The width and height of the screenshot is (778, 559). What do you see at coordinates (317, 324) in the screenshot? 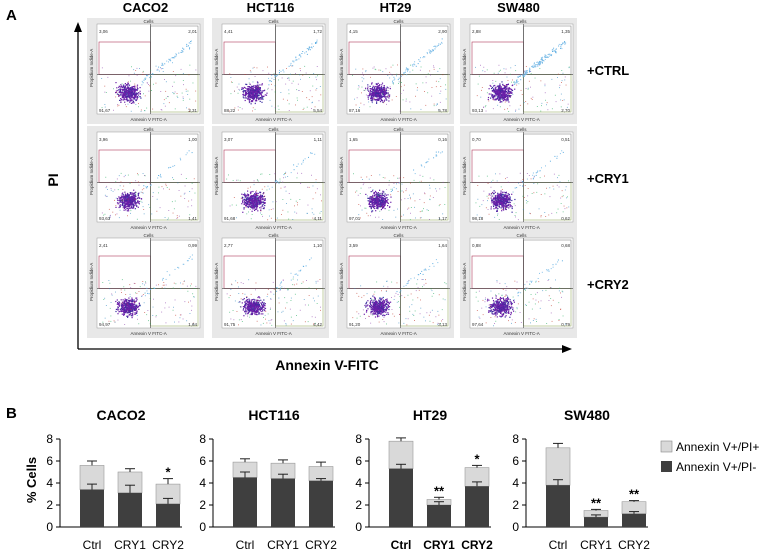
I see `quadrant-value-lr: 4,42` at bounding box center [317, 324].